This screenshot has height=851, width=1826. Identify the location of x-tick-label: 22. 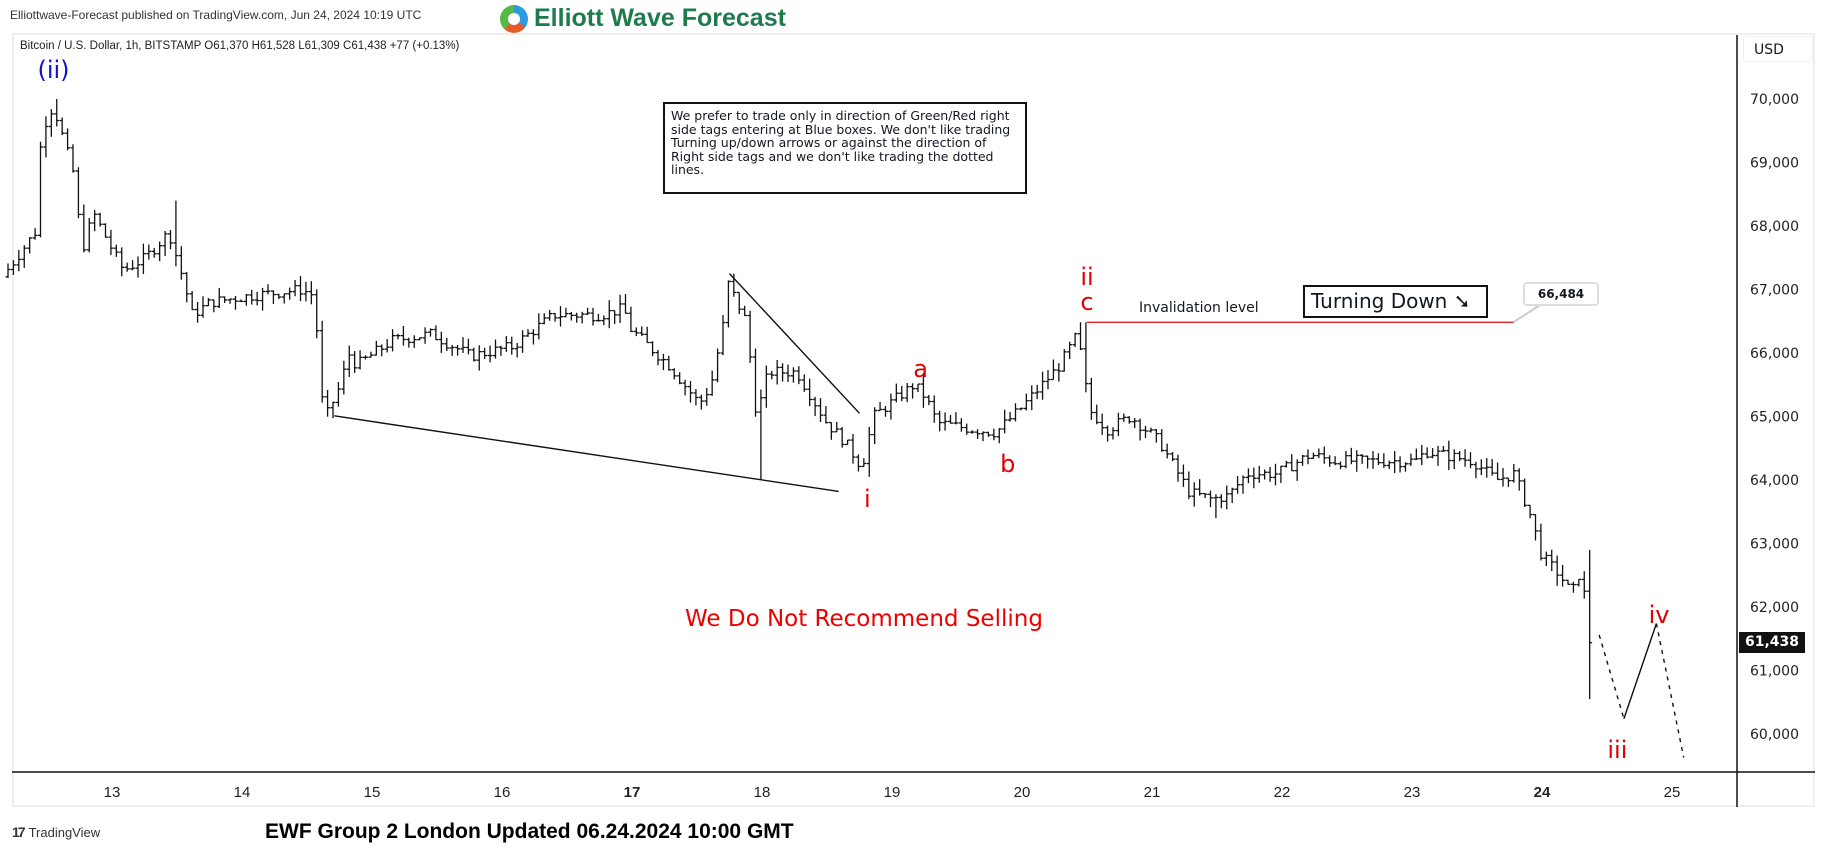
(1282, 792).